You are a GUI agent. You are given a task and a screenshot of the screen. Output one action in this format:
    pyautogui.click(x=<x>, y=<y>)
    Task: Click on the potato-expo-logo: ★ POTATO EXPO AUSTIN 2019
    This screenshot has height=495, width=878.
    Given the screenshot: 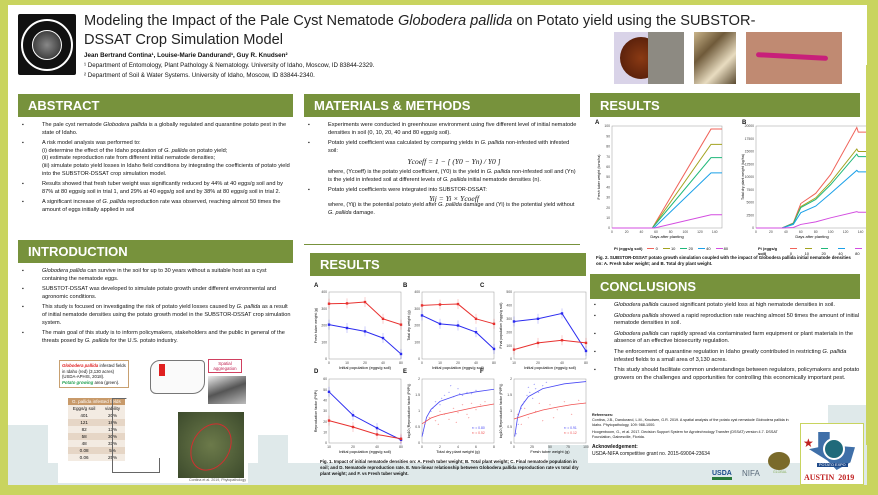 What is the action you would take?
    pyautogui.click(x=832, y=454)
    